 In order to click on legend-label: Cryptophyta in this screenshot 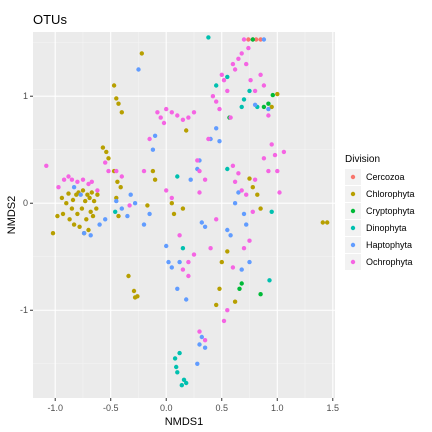, I will do `click(390, 211)`.